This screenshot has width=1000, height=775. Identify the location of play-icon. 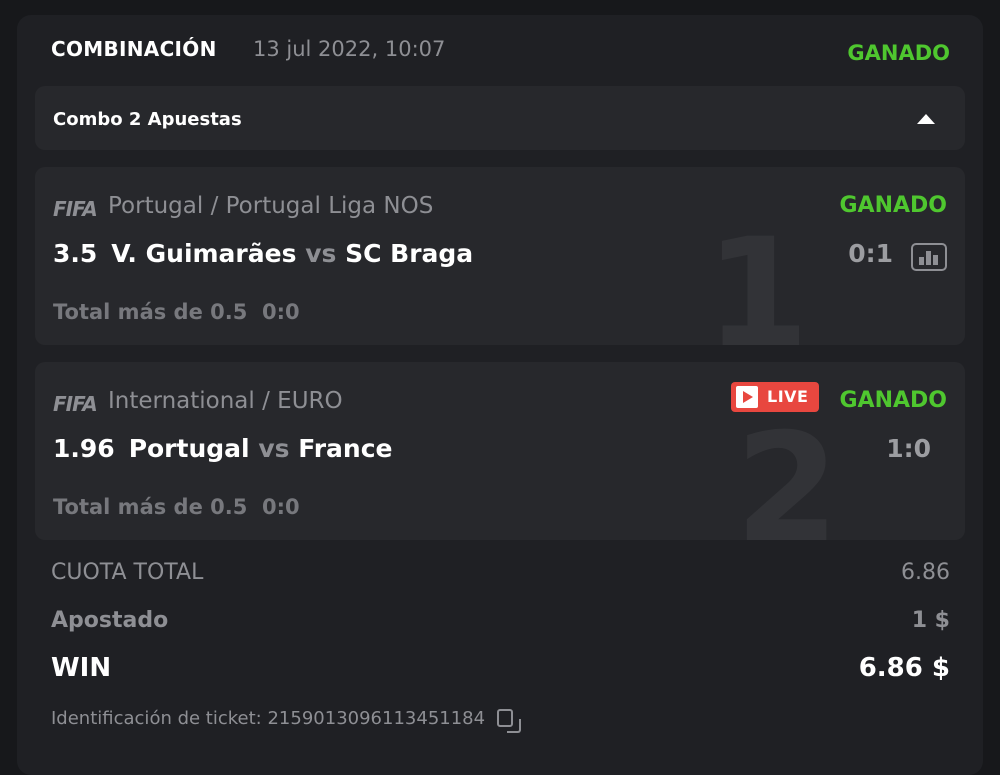
(747, 397).